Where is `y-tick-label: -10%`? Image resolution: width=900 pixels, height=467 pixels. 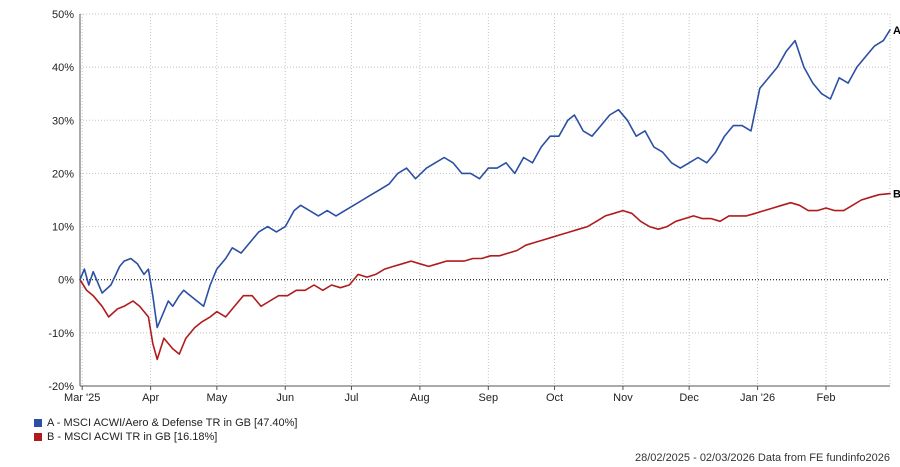 y-tick-label: -10% is located at coordinates (61, 334).